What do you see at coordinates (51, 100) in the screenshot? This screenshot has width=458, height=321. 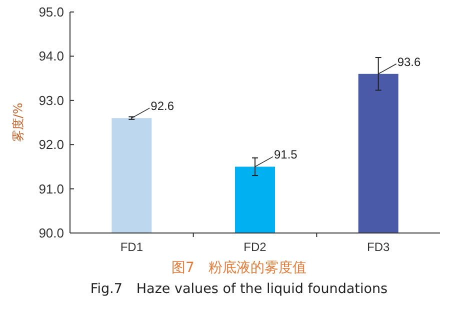 I see `y-tick-label: 93.0` at bounding box center [51, 100].